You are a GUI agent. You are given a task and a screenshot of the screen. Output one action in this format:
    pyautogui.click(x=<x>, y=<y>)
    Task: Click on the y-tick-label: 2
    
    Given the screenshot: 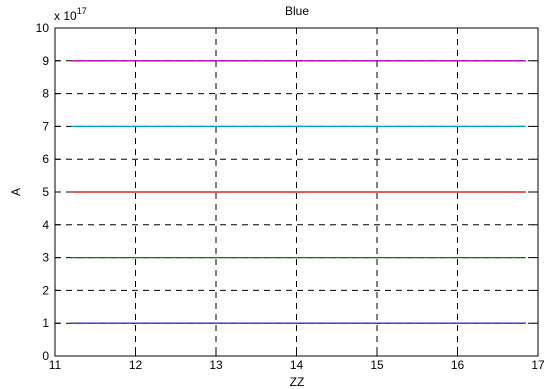 What is the action you would take?
    pyautogui.click(x=45, y=290)
    